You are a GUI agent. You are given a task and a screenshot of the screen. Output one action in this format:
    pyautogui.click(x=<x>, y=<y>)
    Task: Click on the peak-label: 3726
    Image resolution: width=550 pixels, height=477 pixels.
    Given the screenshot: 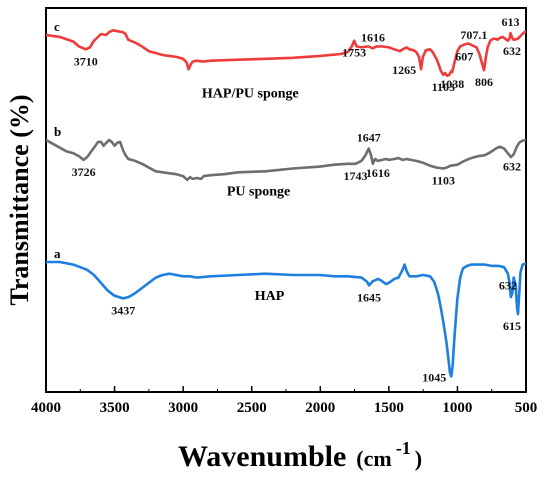 What is the action you would take?
    pyautogui.click(x=84, y=172)
    